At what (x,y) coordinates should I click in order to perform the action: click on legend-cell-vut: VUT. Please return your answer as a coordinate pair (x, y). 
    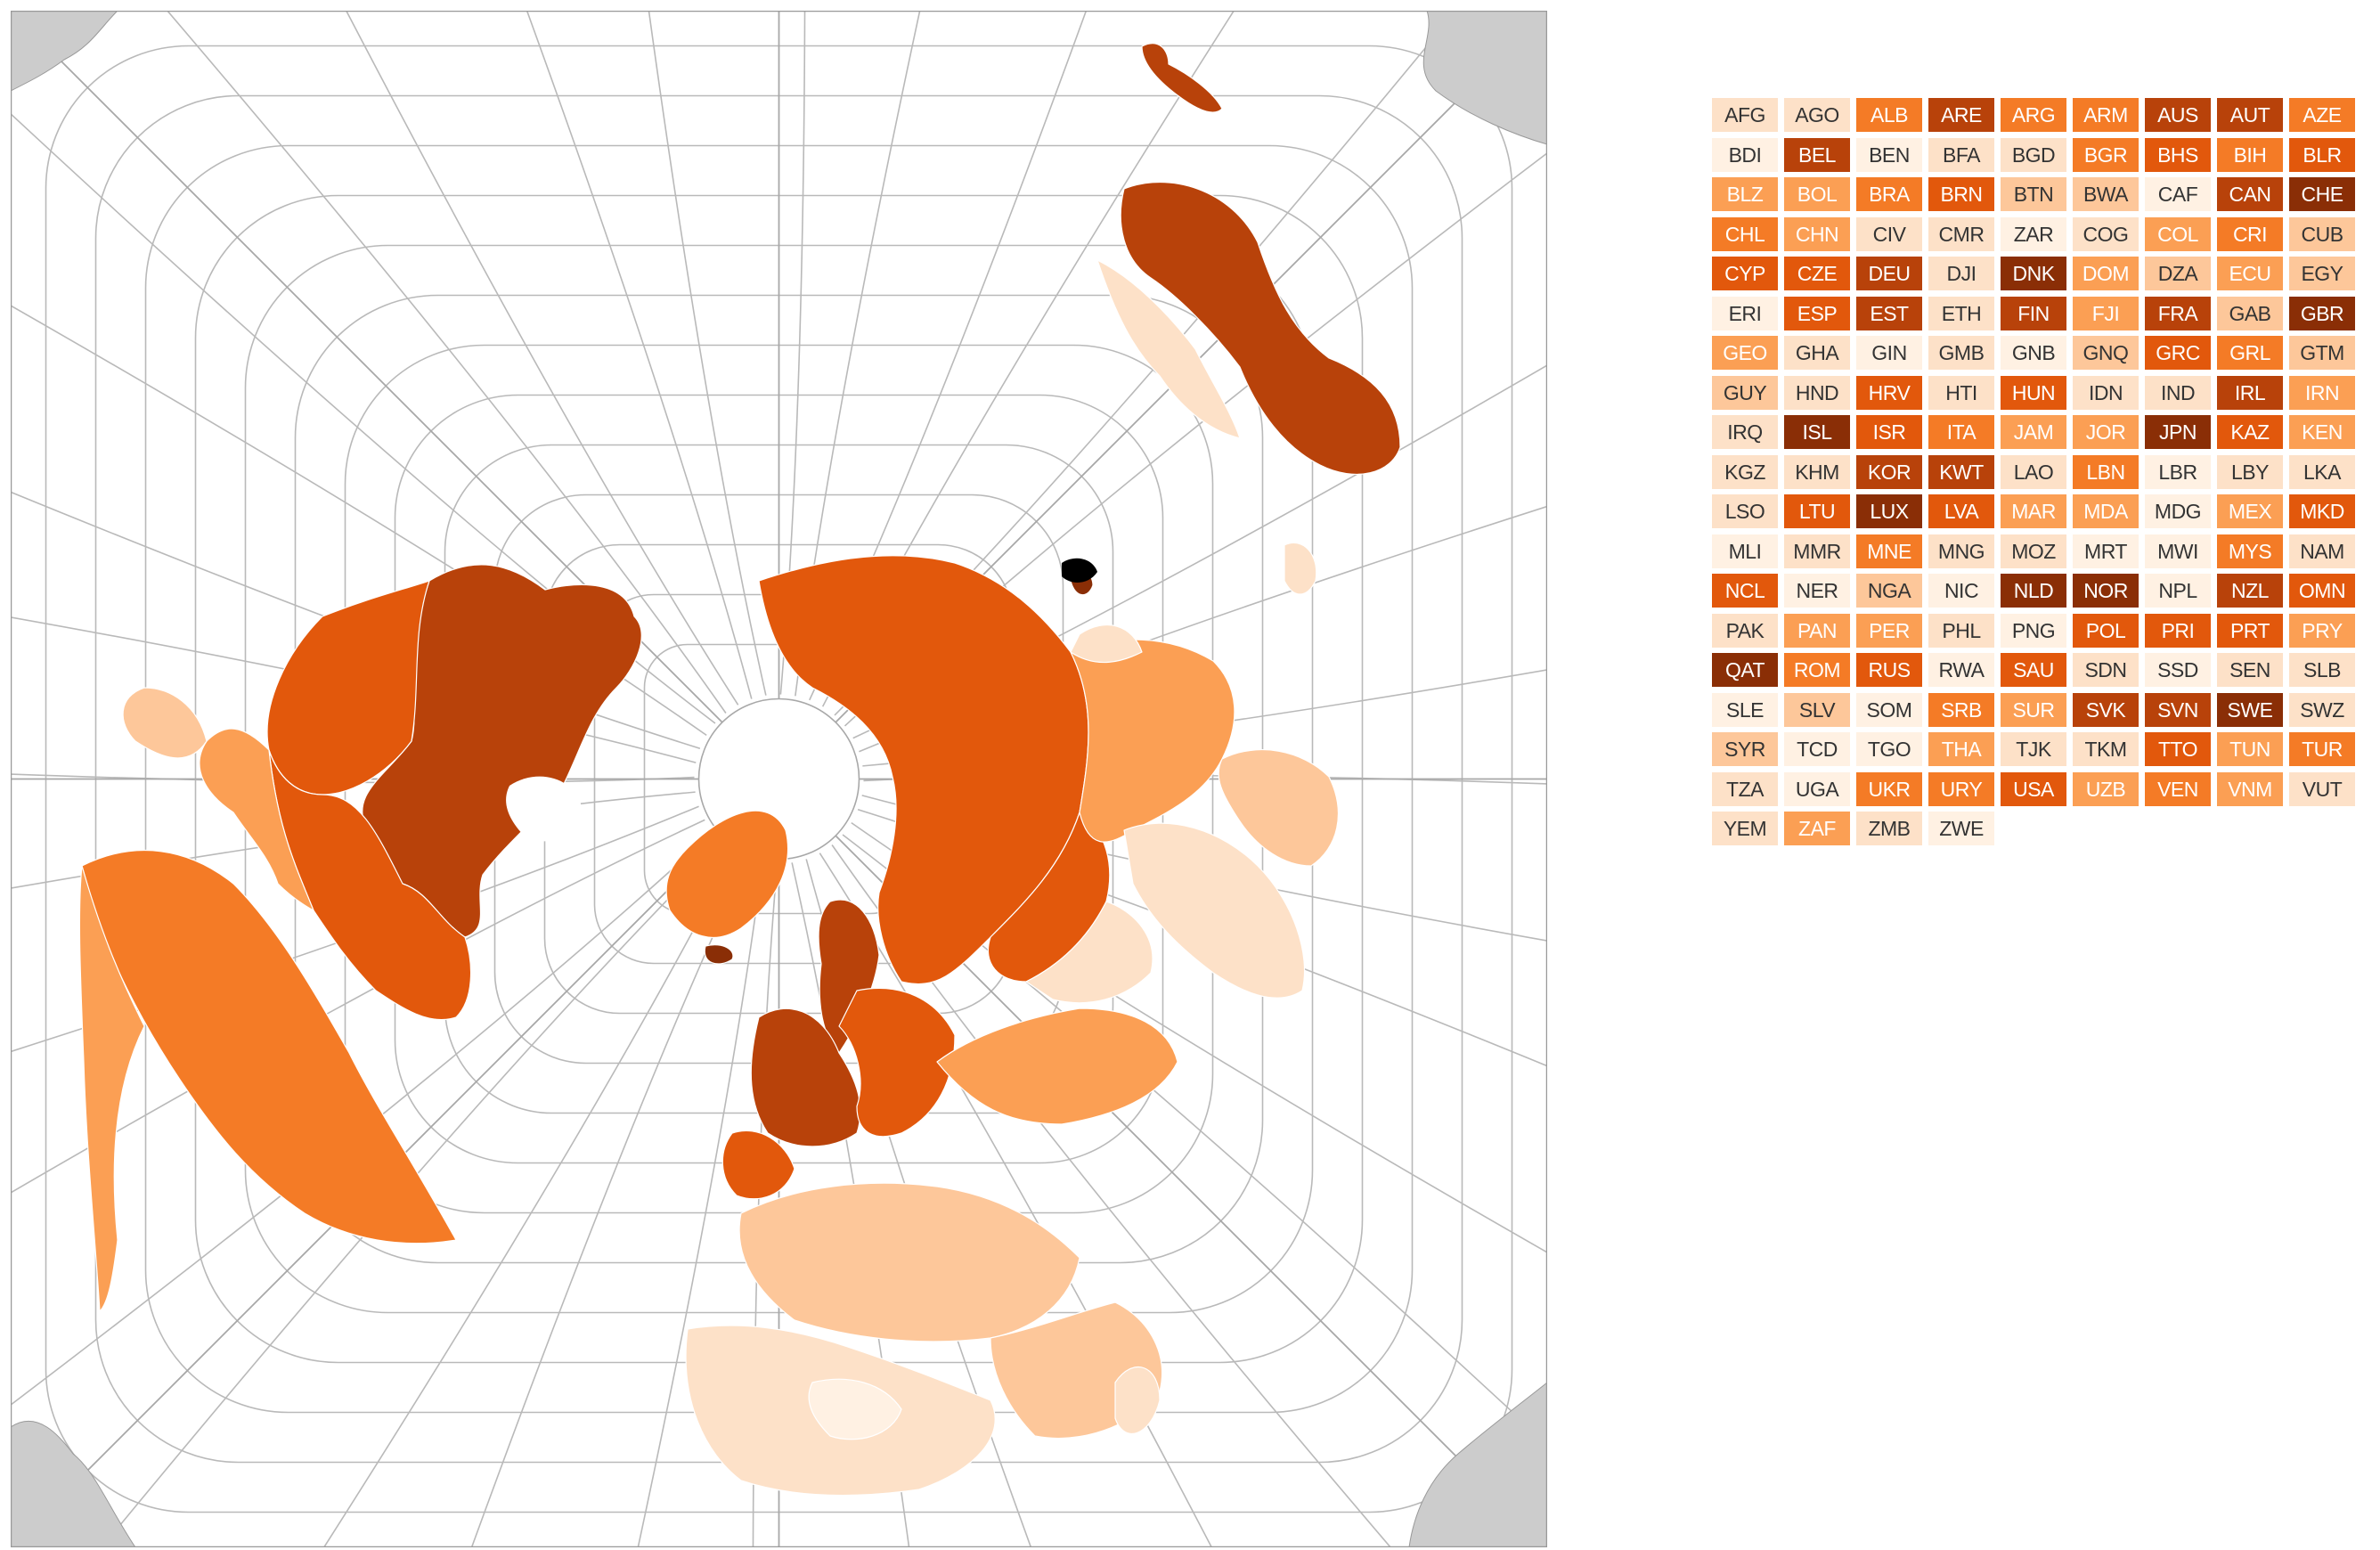
    Looking at the image, I should click on (2322, 788).